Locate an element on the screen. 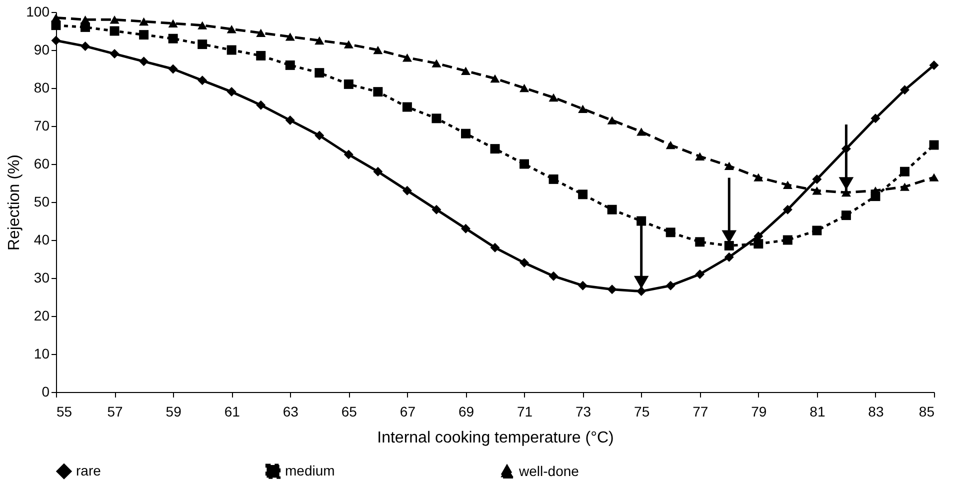 The image size is (954, 488). y-tick-label: 100 is located at coordinates (38, 12).